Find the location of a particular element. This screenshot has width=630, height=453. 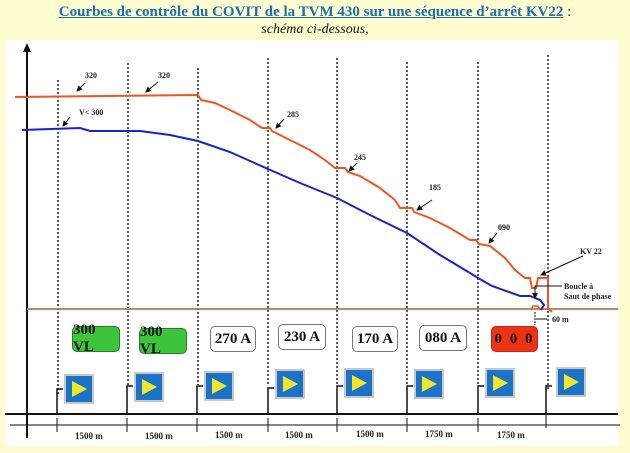

arrow-kv22 is located at coordinates (562, 265).